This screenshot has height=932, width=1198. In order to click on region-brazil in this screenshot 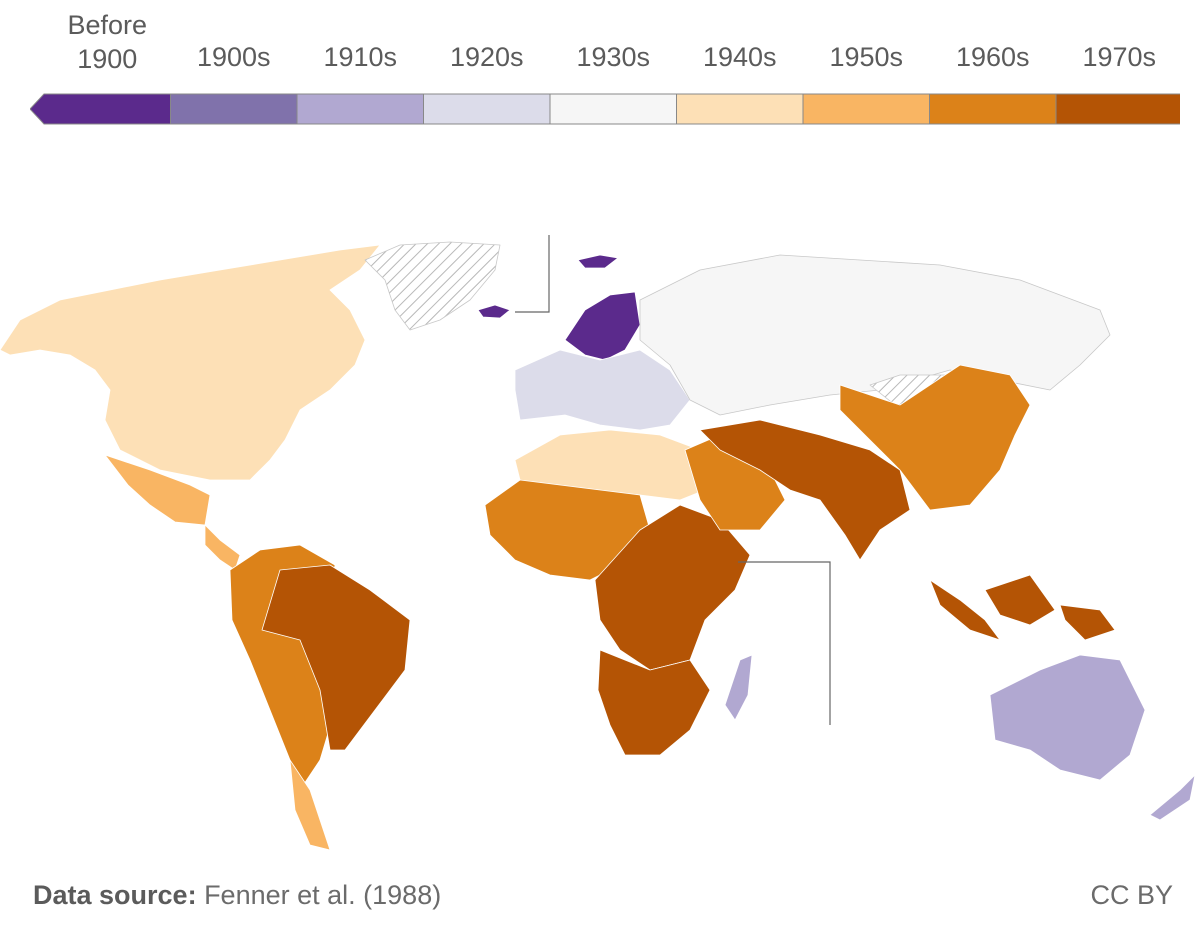, I will do `click(336, 657)`.